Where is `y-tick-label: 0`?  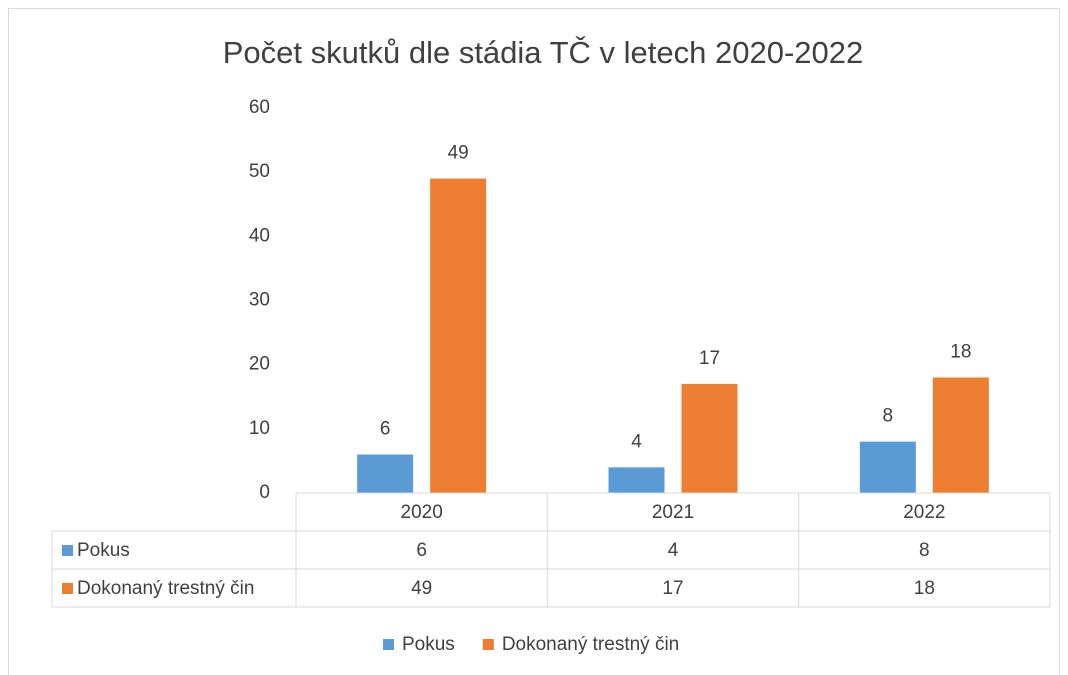 y-tick-label: 0 is located at coordinates (264, 492).